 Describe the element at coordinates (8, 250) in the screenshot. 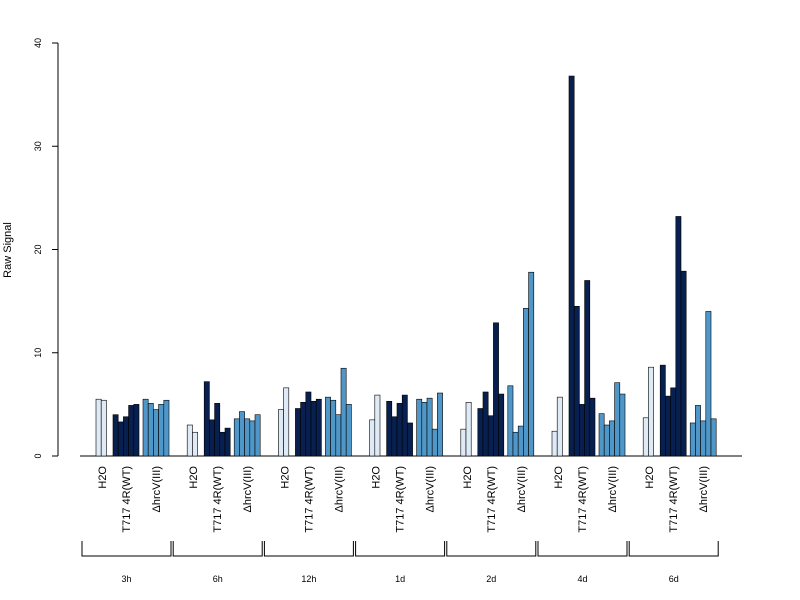

I see `y-axis-label: Raw Signal` at that location.